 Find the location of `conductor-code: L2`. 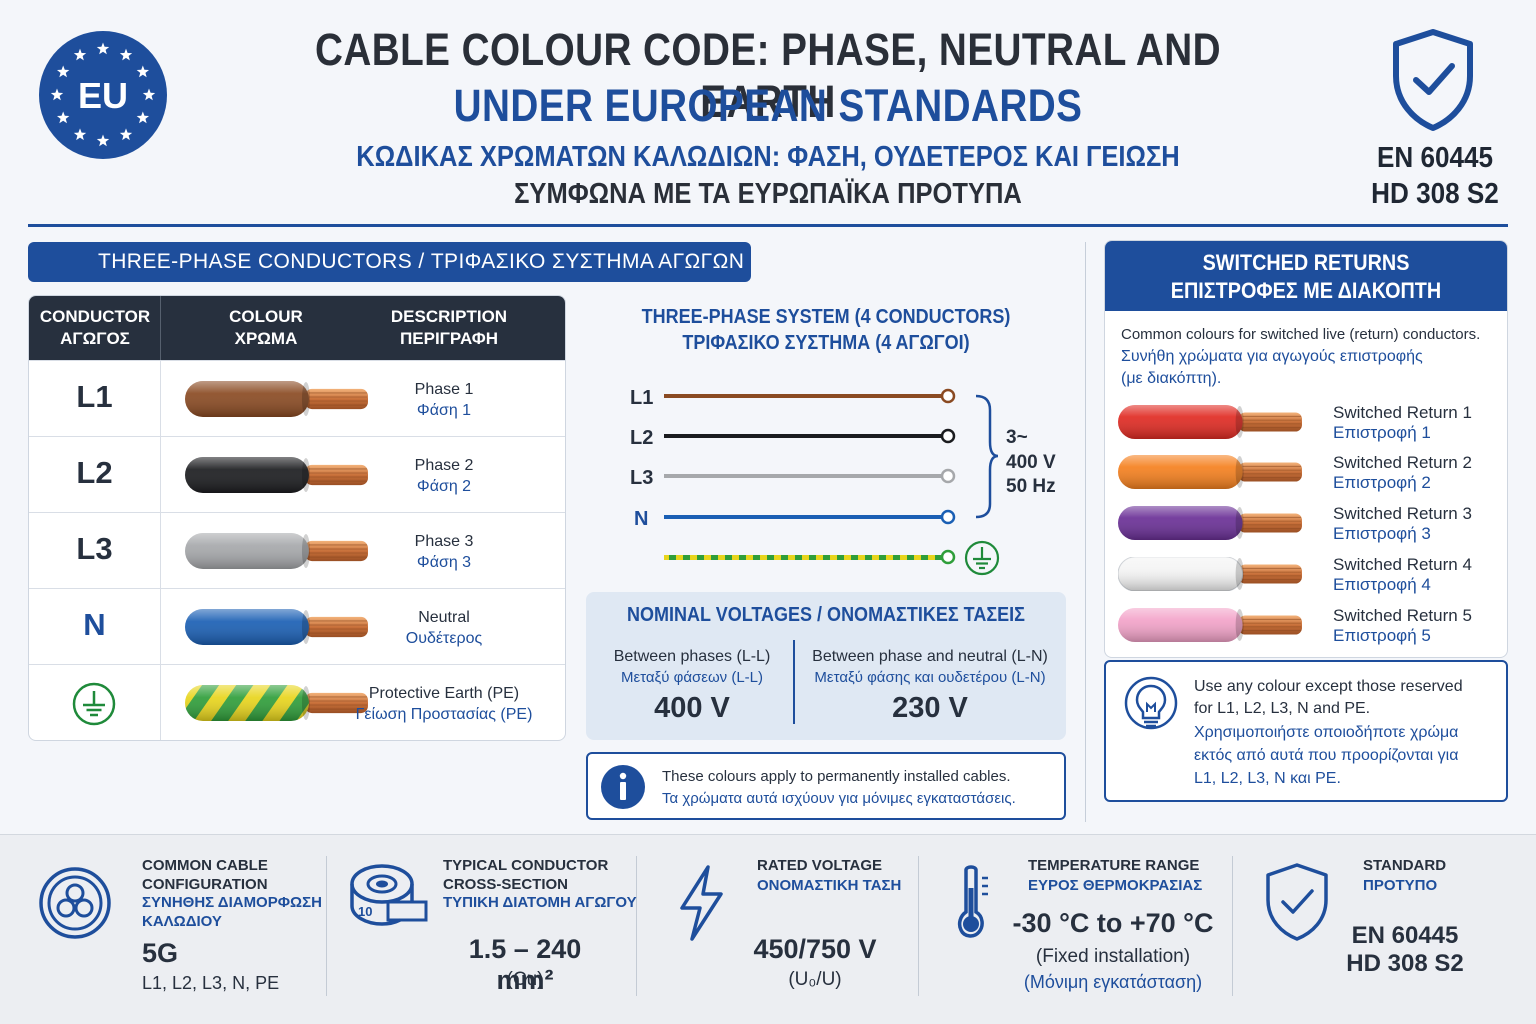

conductor-code: L2 is located at coordinates (94, 472).